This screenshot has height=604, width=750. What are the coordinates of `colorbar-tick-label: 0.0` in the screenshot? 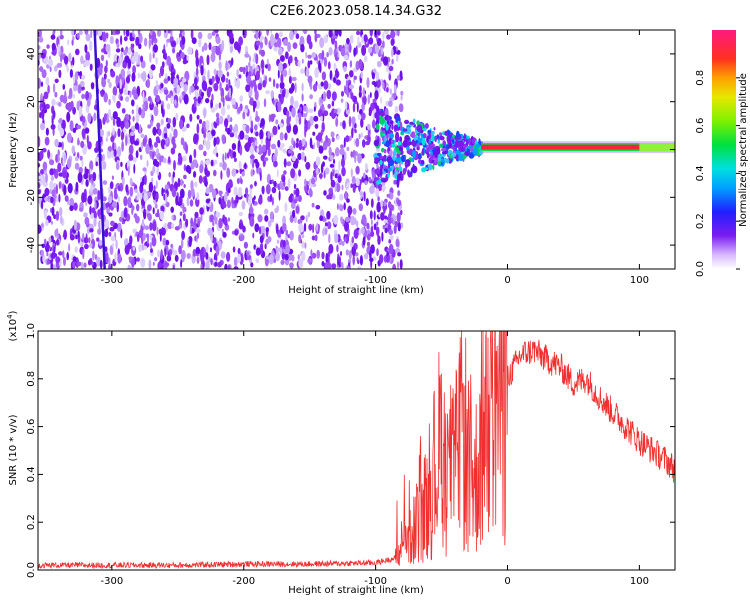 It's located at (700, 269).